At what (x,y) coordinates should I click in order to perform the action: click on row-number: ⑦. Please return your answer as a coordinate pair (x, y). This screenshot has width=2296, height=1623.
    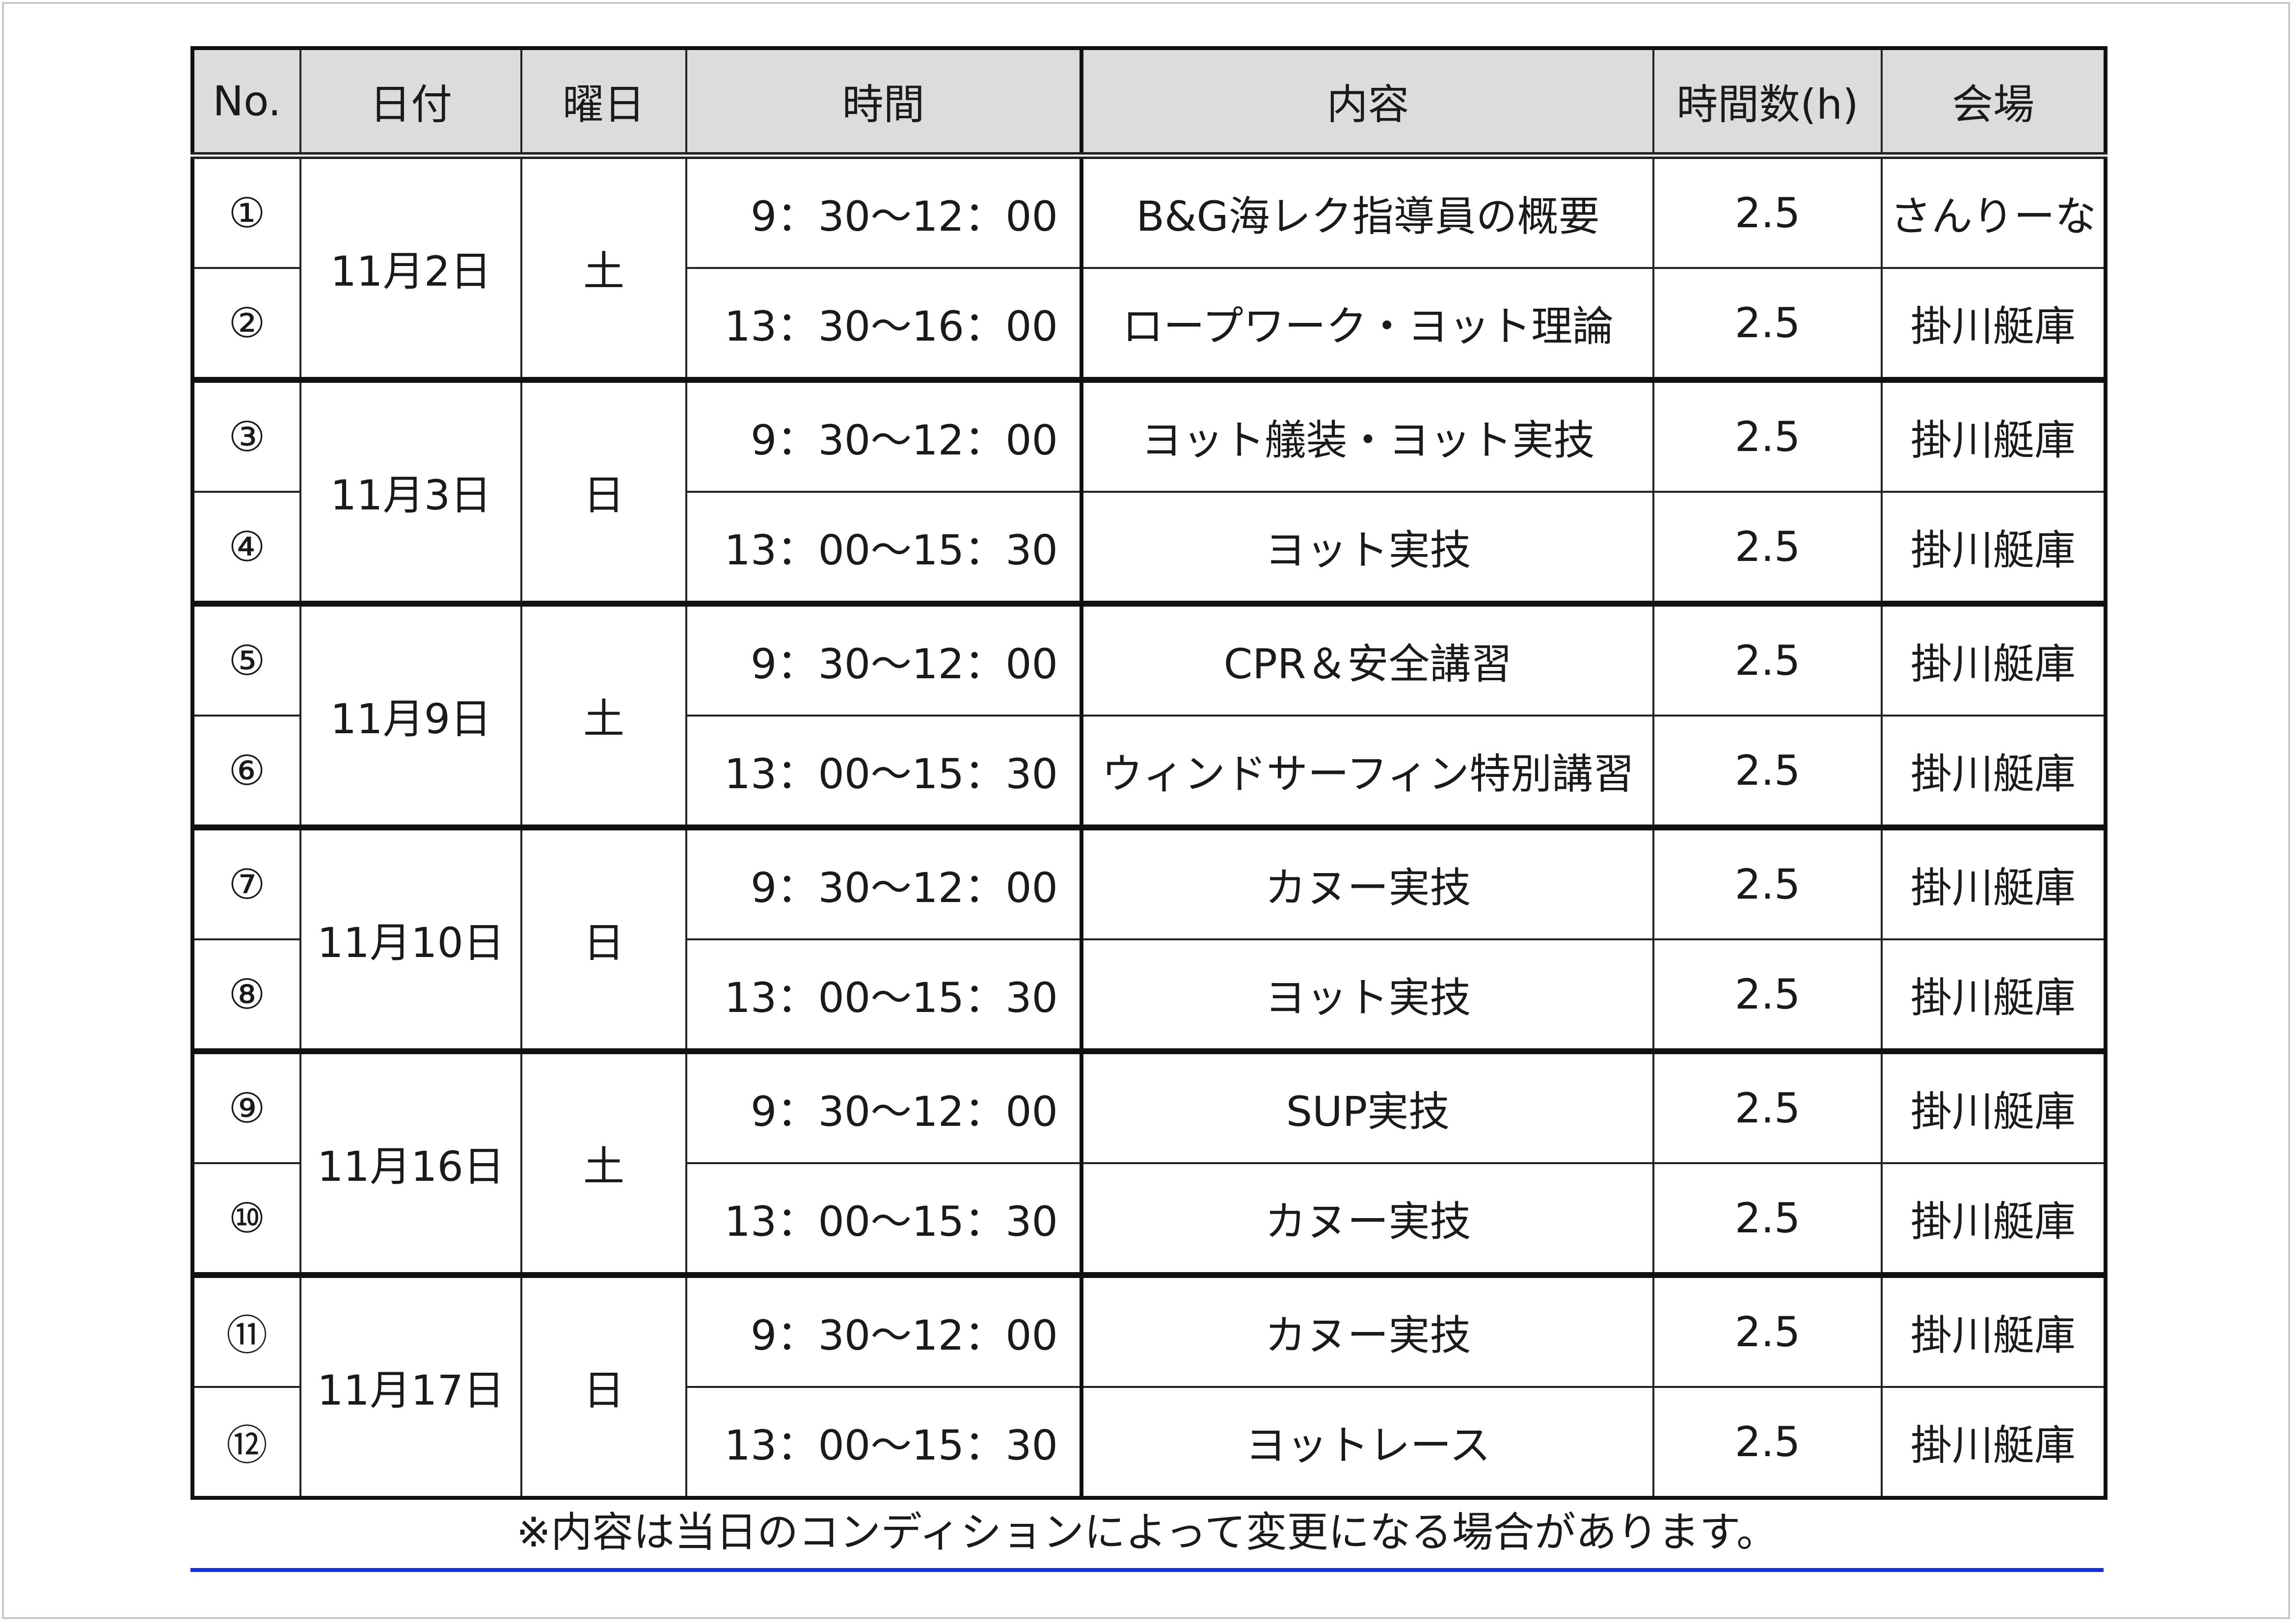
    Looking at the image, I should click on (246, 882).